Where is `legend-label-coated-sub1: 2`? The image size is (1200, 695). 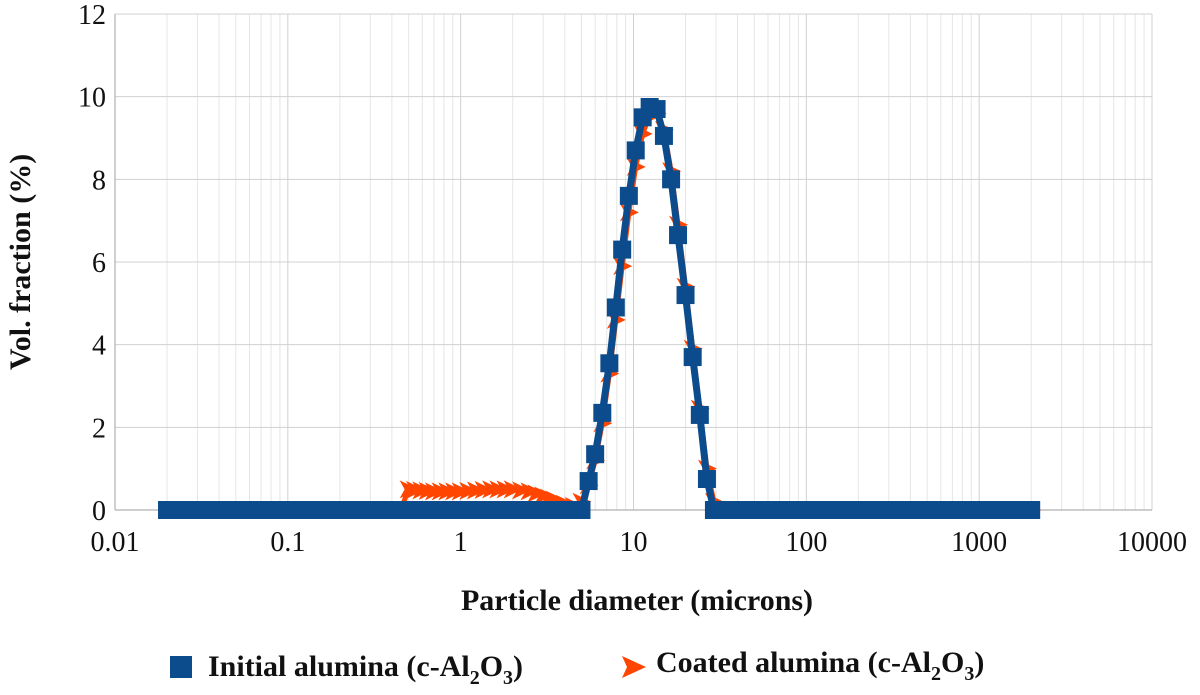 legend-label-coated-sub1: 2 is located at coordinates (936, 674).